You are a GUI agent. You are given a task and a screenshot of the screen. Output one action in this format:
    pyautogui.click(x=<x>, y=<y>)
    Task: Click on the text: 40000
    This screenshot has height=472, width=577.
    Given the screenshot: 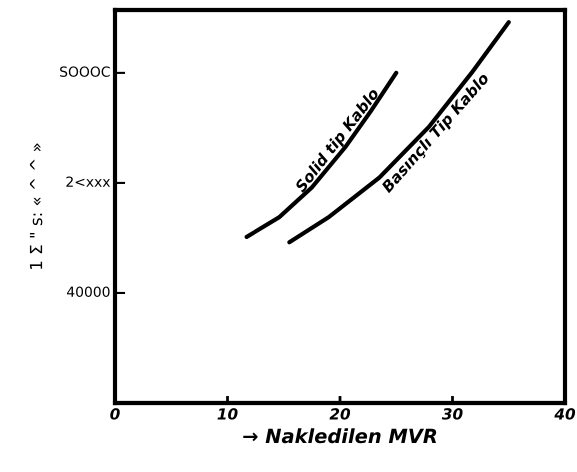 What is the action you would take?
    pyautogui.click(x=88, y=291)
    